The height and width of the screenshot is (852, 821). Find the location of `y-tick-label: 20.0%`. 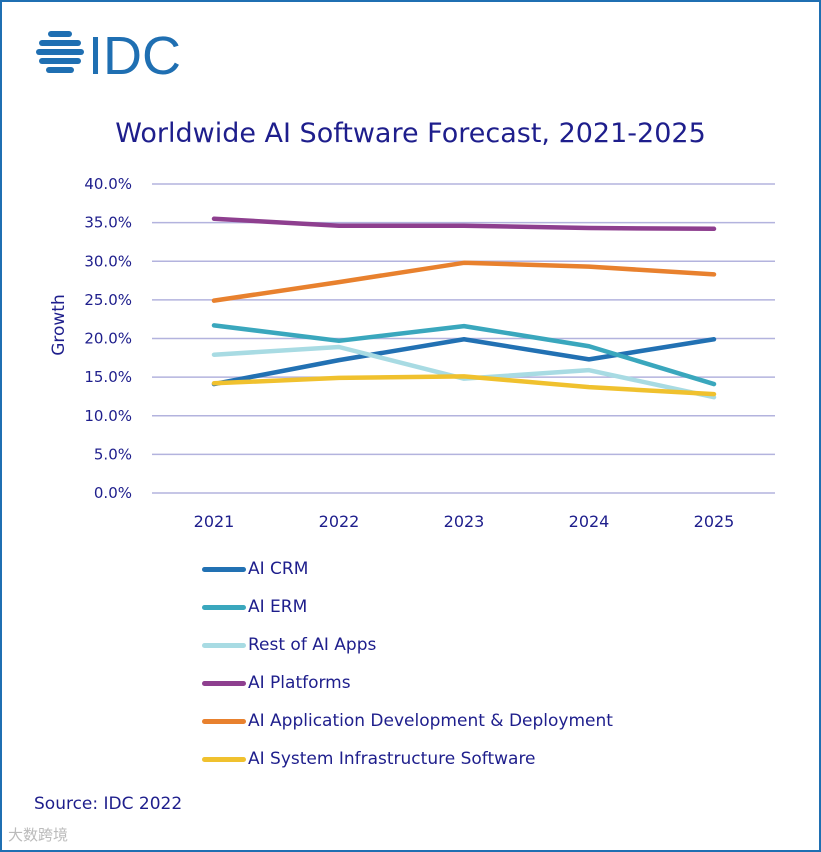

y-tick-label: 20.0% is located at coordinates (108, 339).